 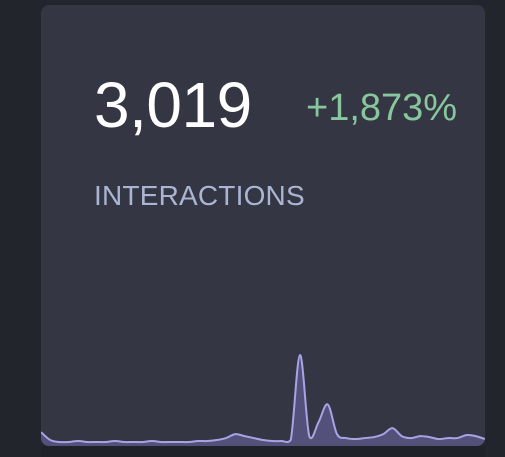 I want to click on interactions-value: 3,019, so click(x=173, y=105).